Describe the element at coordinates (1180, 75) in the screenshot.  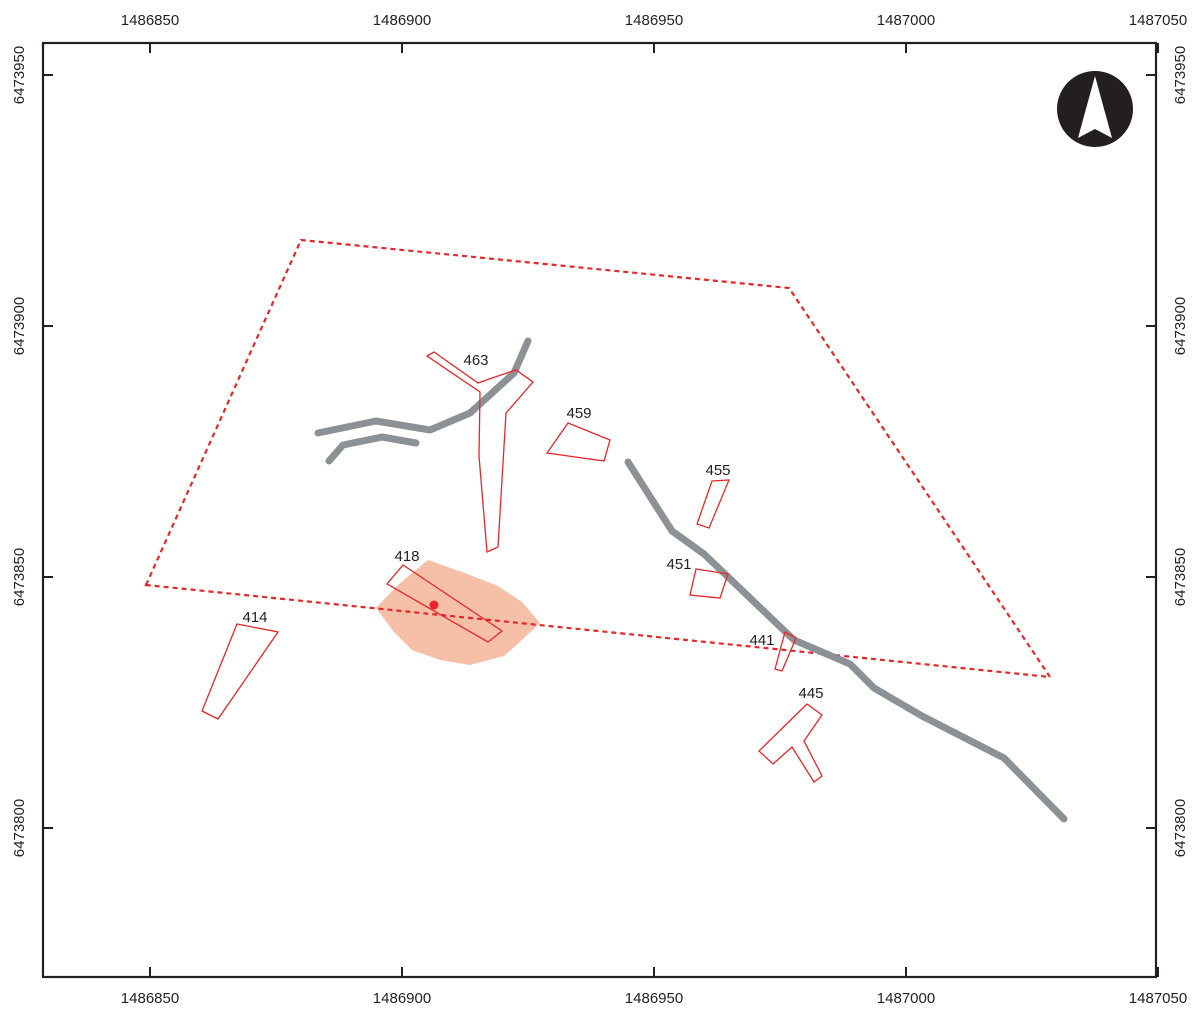
I see `y-tick-label-right: 6473950` at that location.